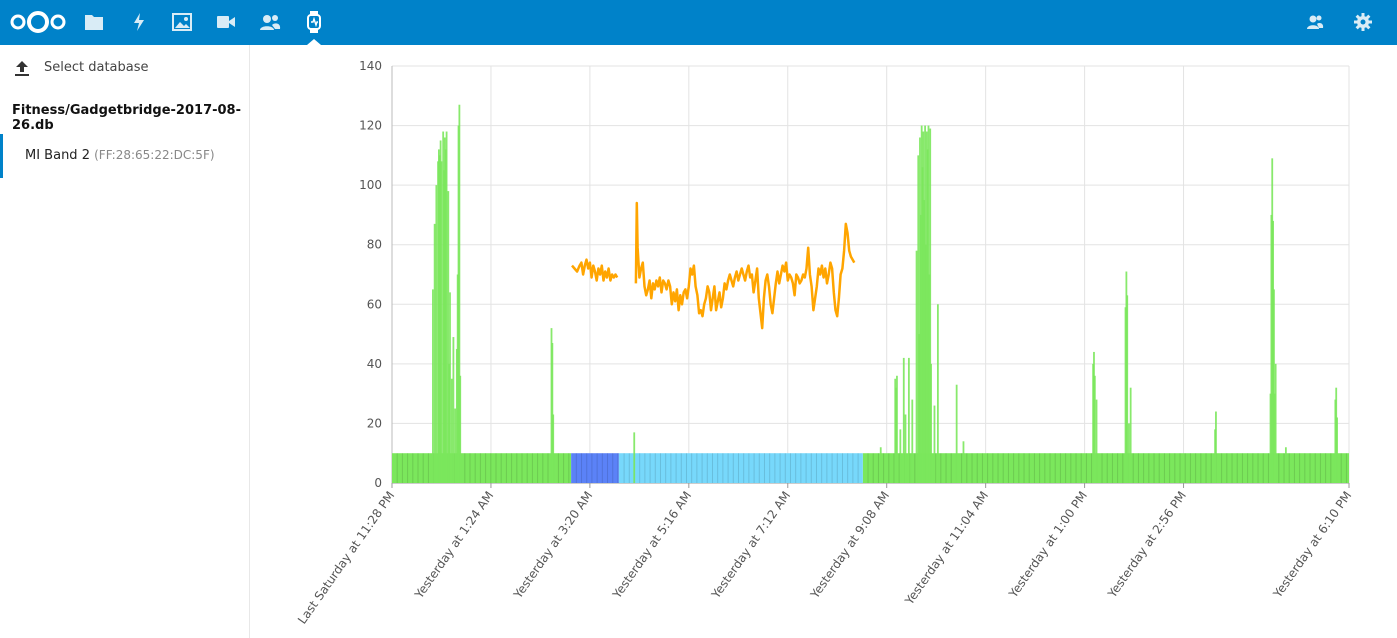 The image size is (1397, 638). I want to click on y-tick-label: 120, so click(370, 126).